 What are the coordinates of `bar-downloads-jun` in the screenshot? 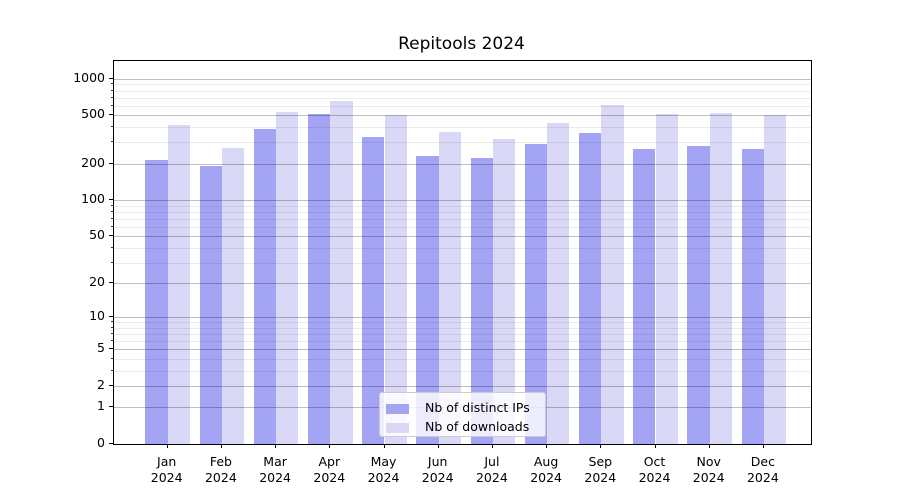 It's located at (450, 287).